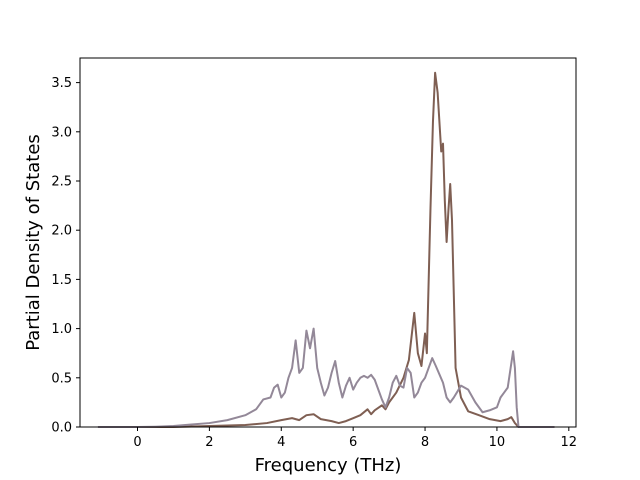 The image size is (640, 480). What do you see at coordinates (353, 442) in the screenshot?
I see `x-tick-label: 6` at bounding box center [353, 442].